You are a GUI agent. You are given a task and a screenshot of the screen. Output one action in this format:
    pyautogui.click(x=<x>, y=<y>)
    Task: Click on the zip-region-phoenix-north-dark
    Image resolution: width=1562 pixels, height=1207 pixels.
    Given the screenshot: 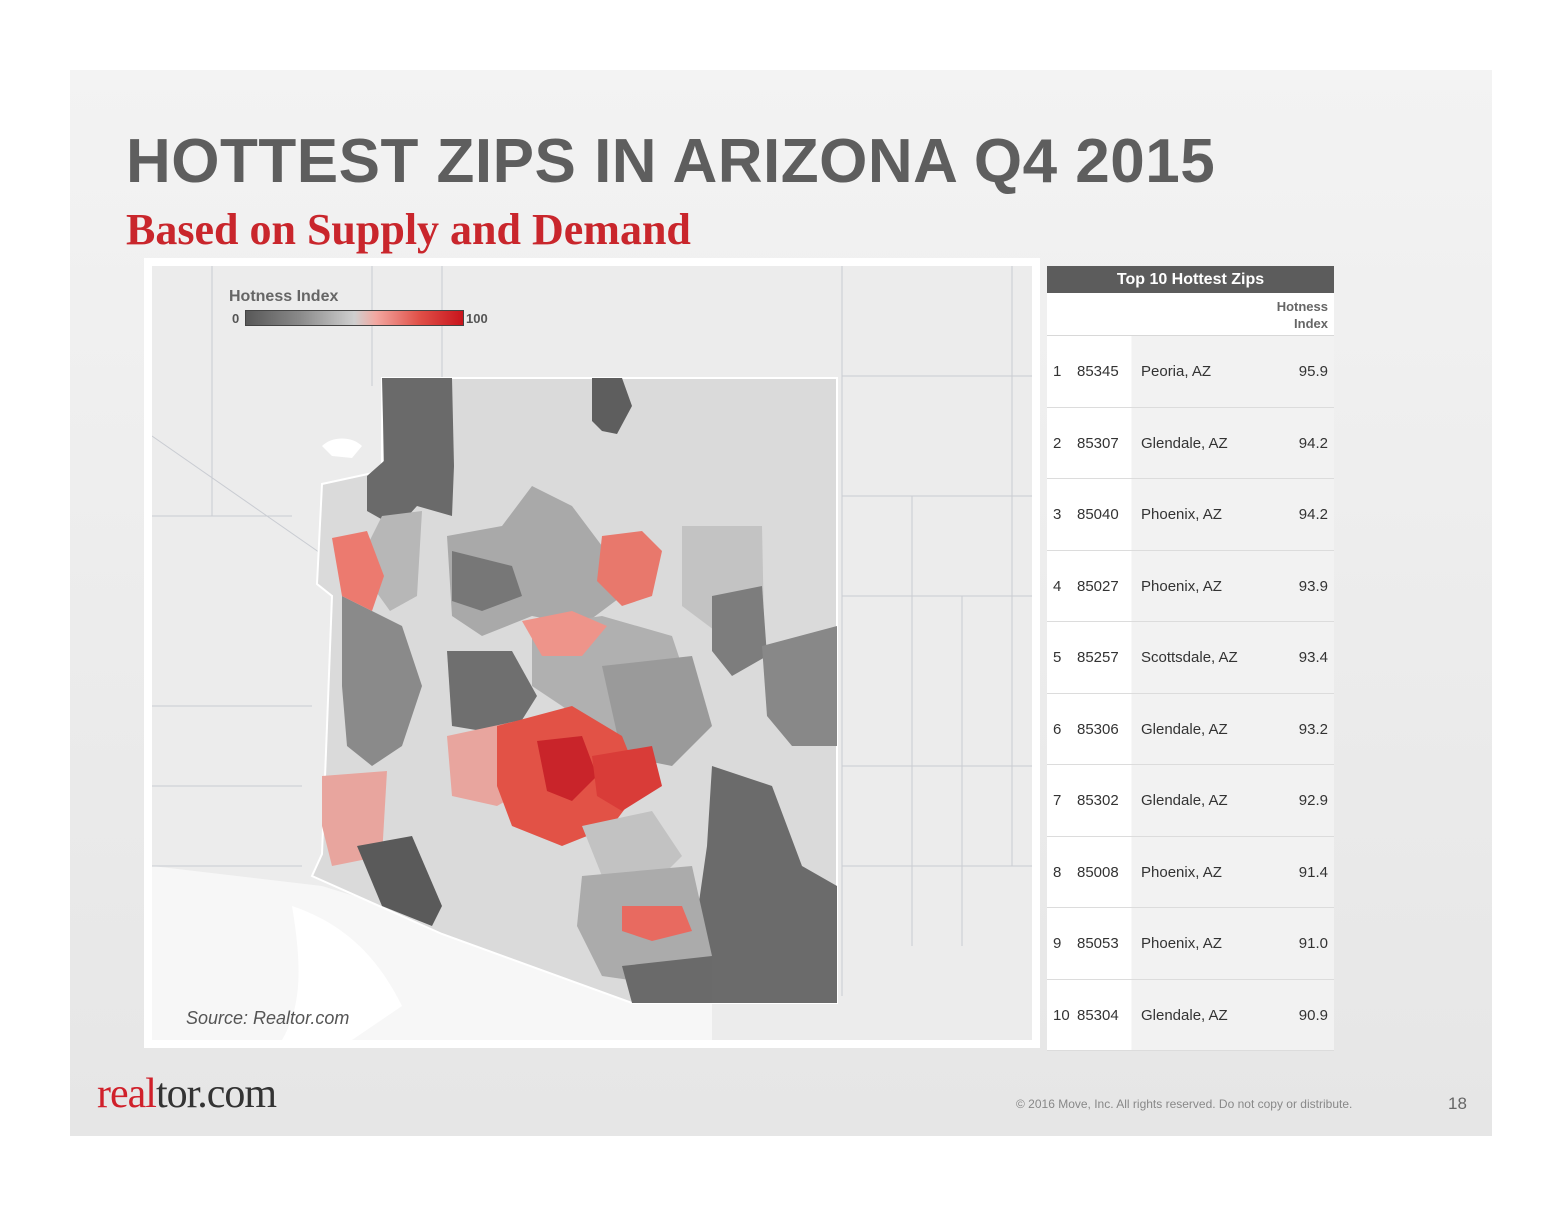 What is the action you would take?
    pyautogui.click(x=492, y=693)
    